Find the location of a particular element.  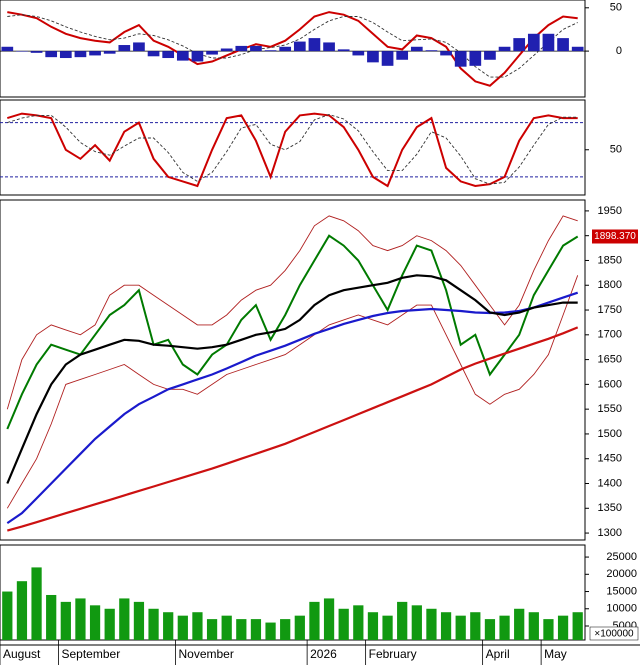

unit-box is located at coordinates (614, 633).